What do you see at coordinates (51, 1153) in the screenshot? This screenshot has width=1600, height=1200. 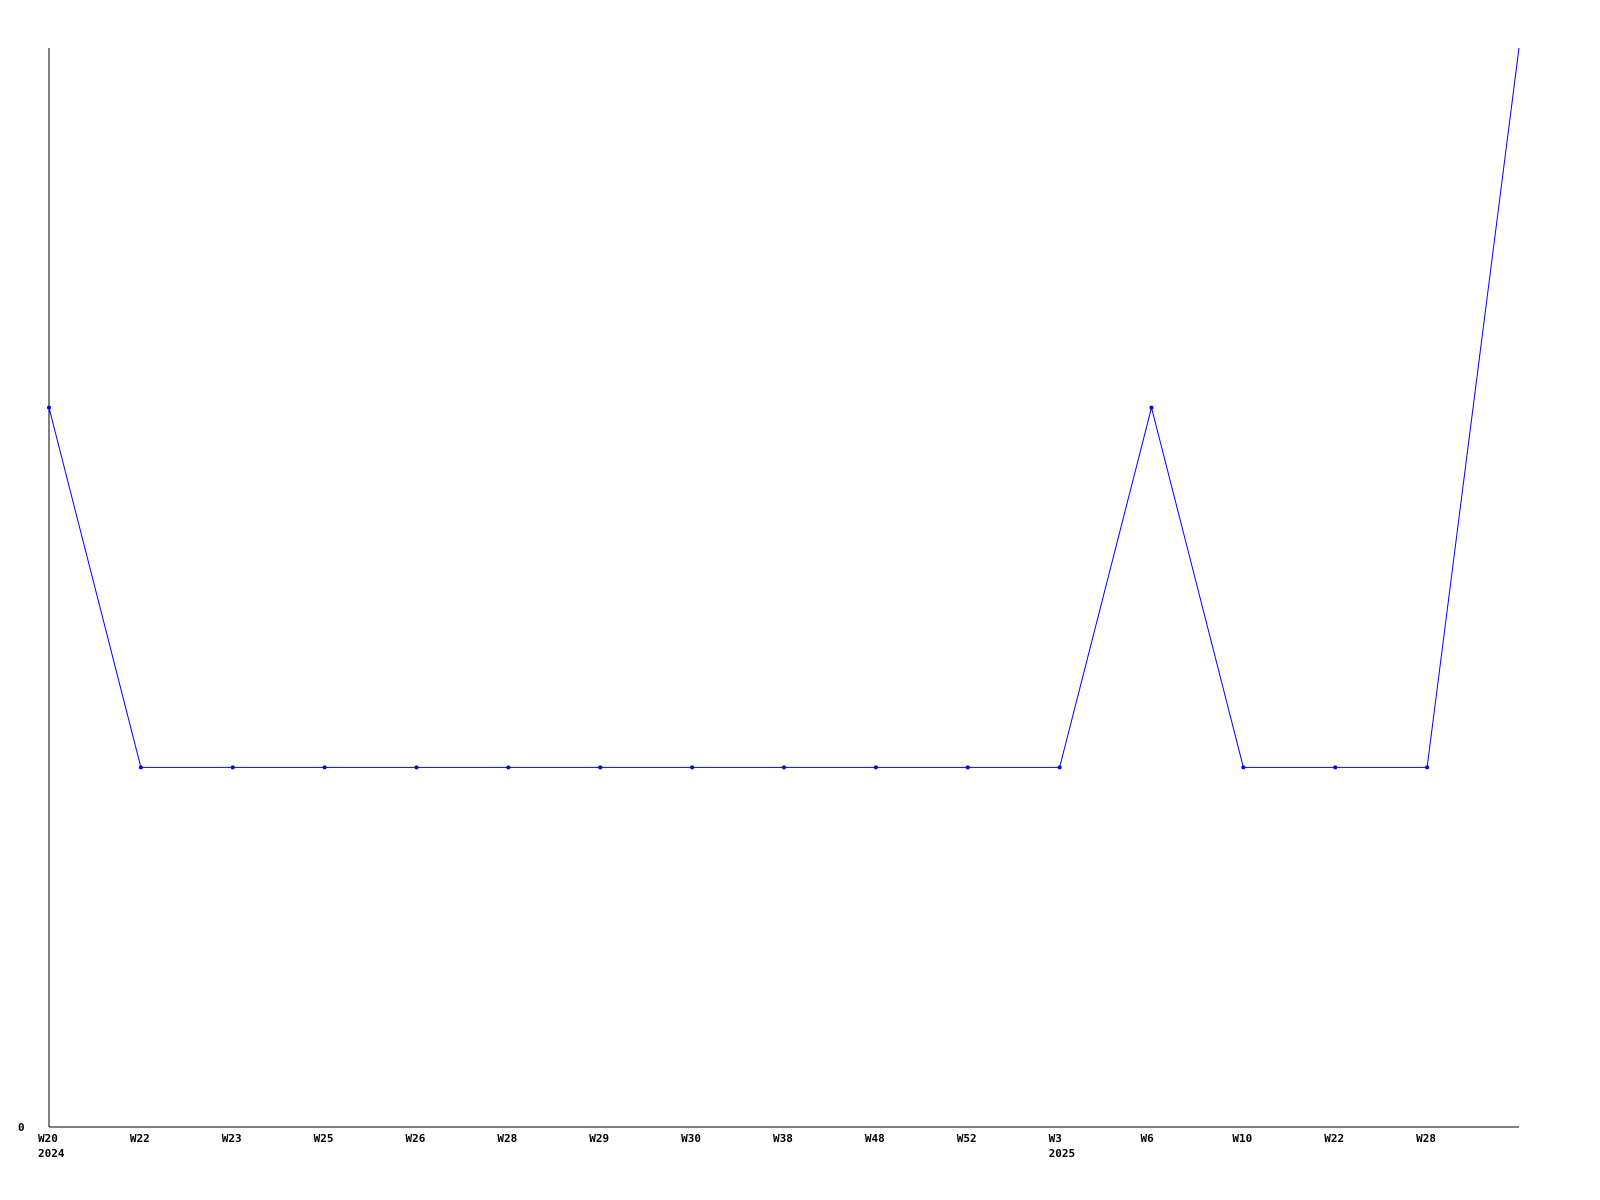 I see `x-year-label: 2024` at bounding box center [51, 1153].